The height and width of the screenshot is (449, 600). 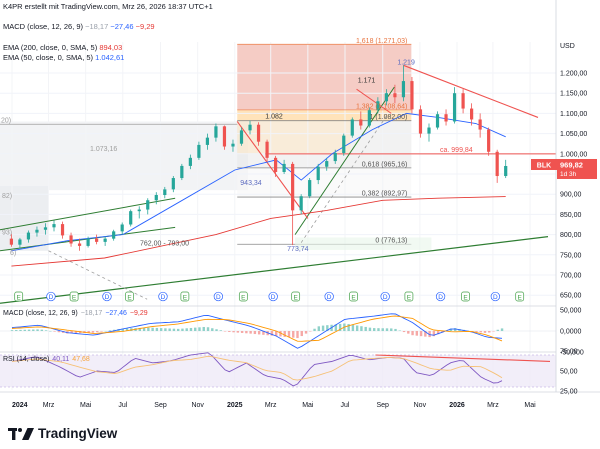 What do you see at coordinates (571, 195) in the screenshot?
I see `price-tick-6: 900,00` at bounding box center [571, 195].